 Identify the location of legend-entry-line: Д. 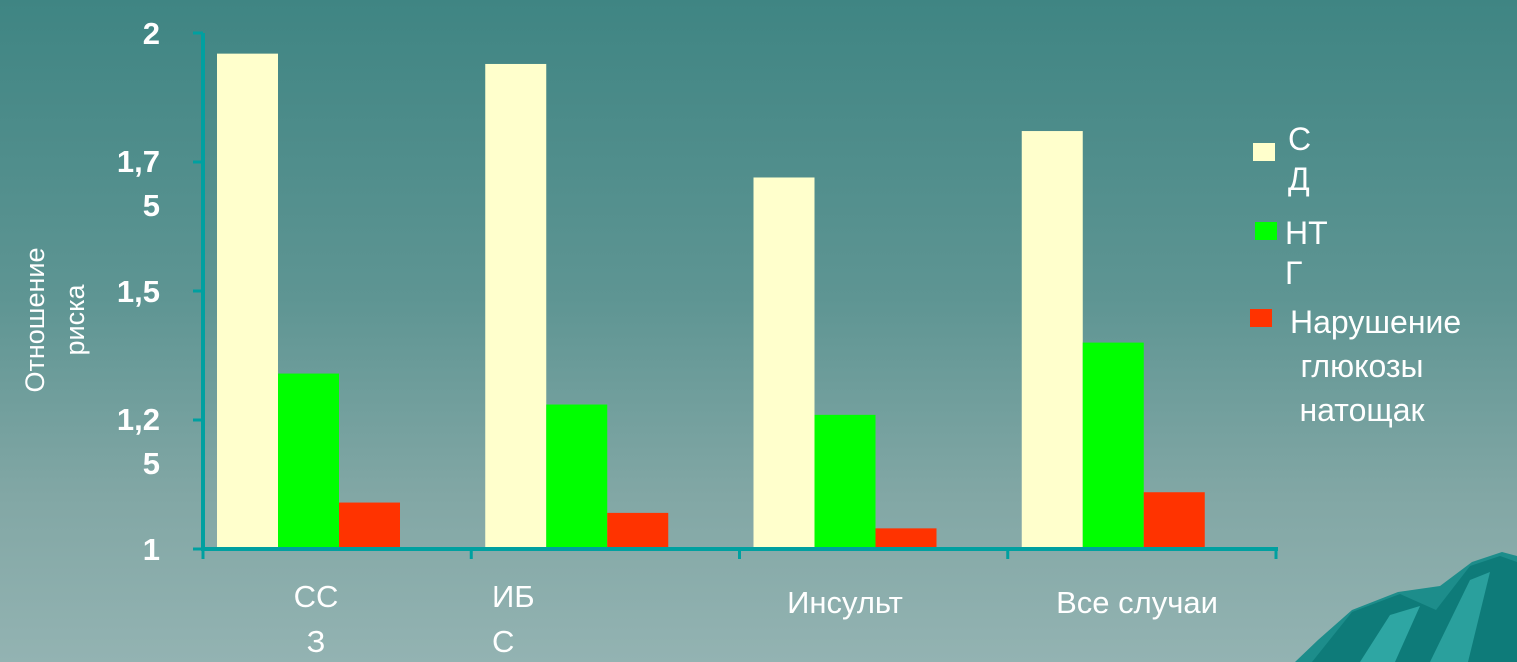
(1299, 179).